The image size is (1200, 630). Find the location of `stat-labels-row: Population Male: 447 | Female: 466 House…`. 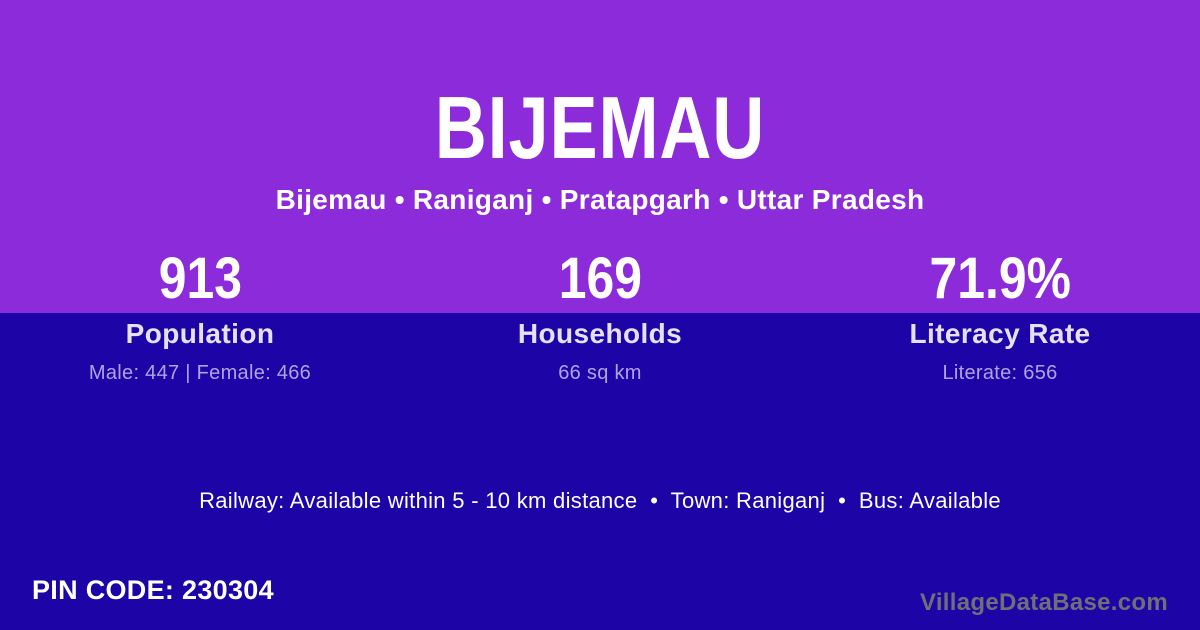

stat-labels-row: Population Male: 447 | Female: 466 House… is located at coordinates (600, 349).